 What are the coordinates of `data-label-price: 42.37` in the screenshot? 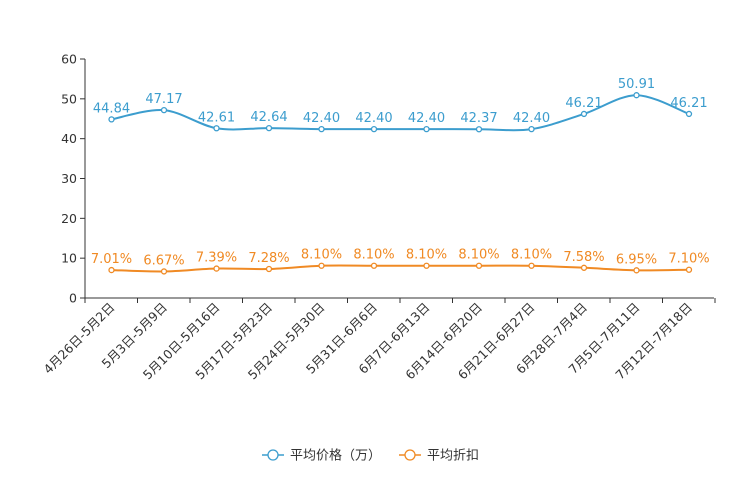 It's located at (478, 118).